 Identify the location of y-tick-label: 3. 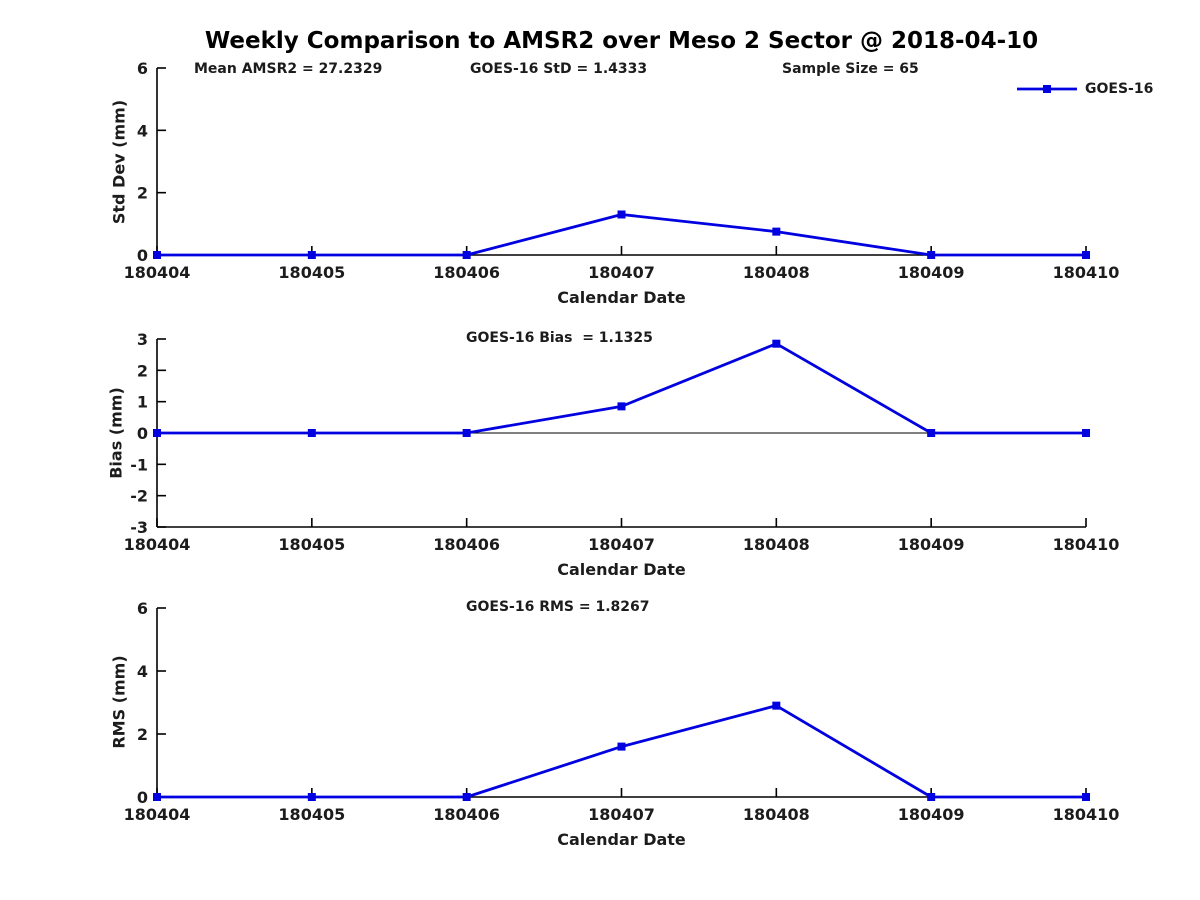
(142, 339).